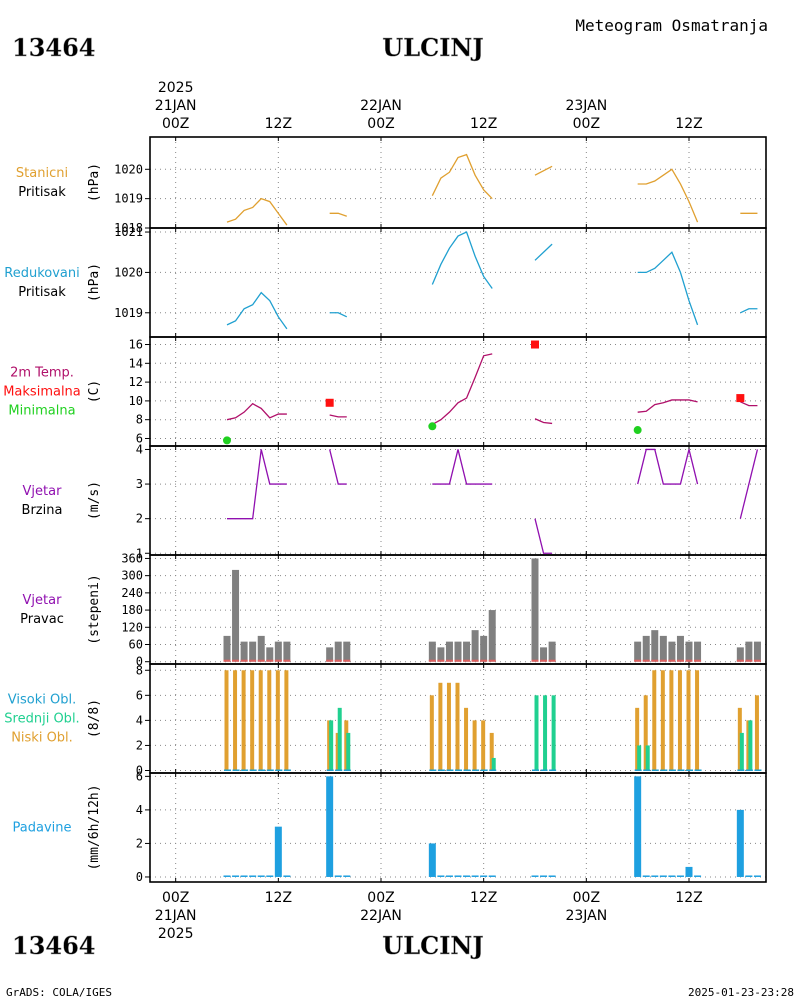 The width and height of the screenshot is (800, 1000). What do you see at coordinates (42, 619) in the screenshot?
I see `panel-label: Pravac` at bounding box center [42, 619].